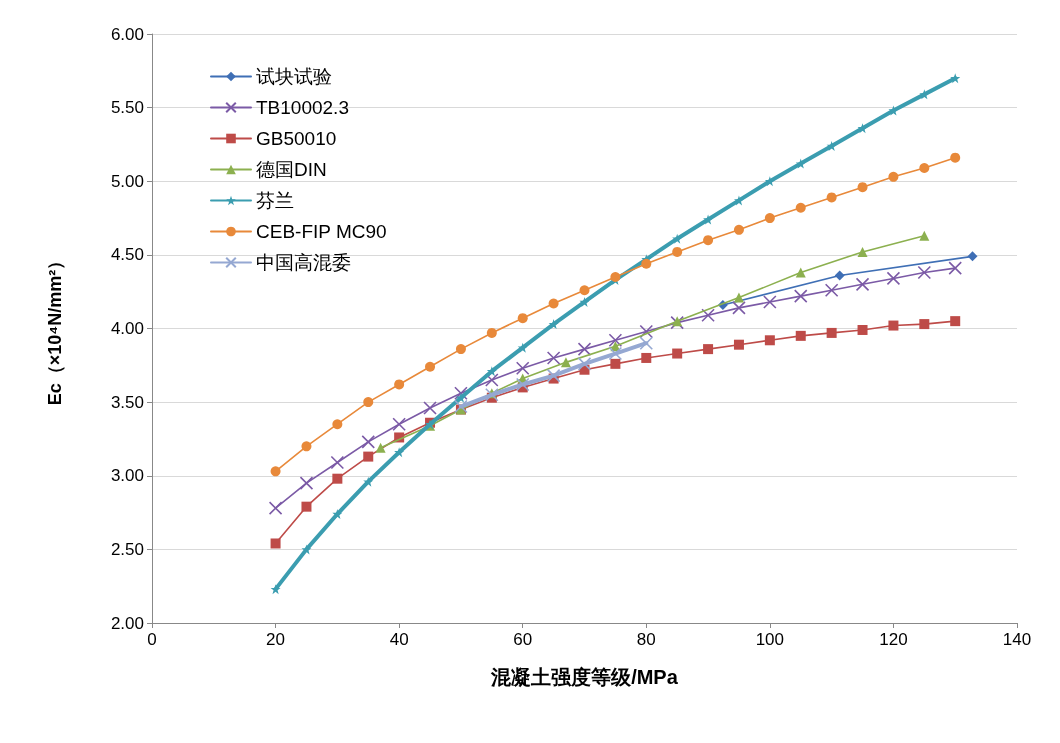 The height and width of the screenshot is (743, 1060). I want to click on x-tick-label: 60, so click(523, 639).